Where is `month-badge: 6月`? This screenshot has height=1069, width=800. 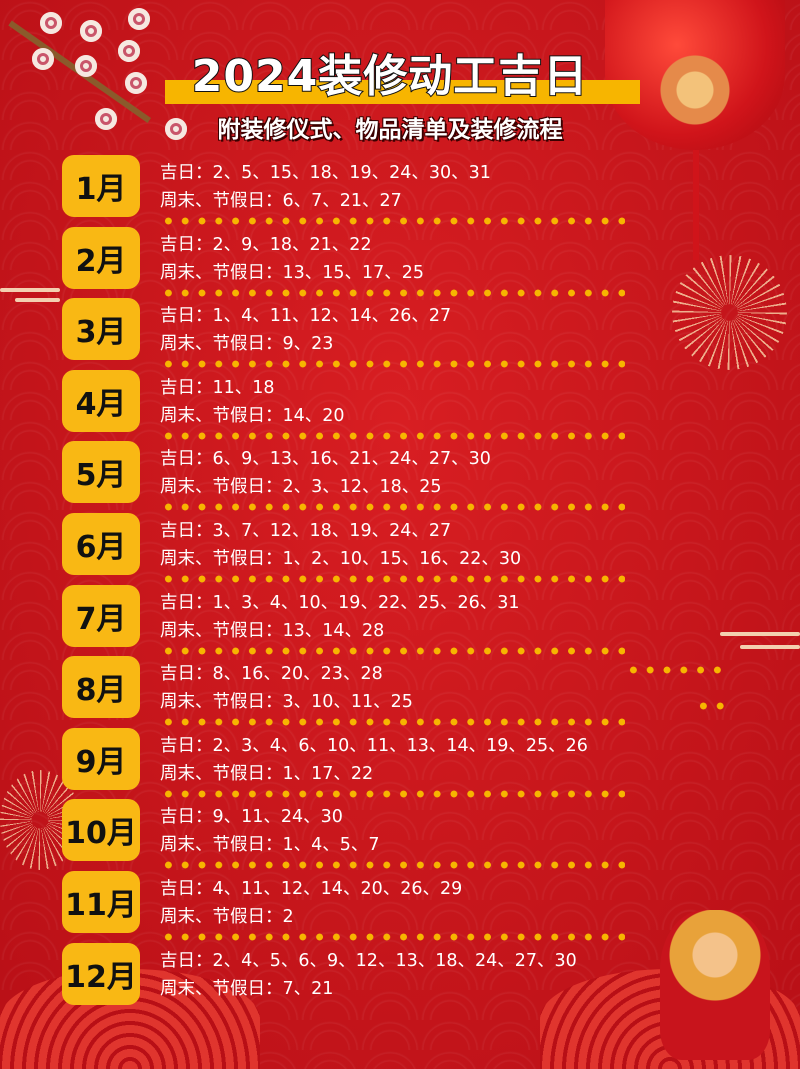
month-badge: 6月 is located at coordinates (101, 544).